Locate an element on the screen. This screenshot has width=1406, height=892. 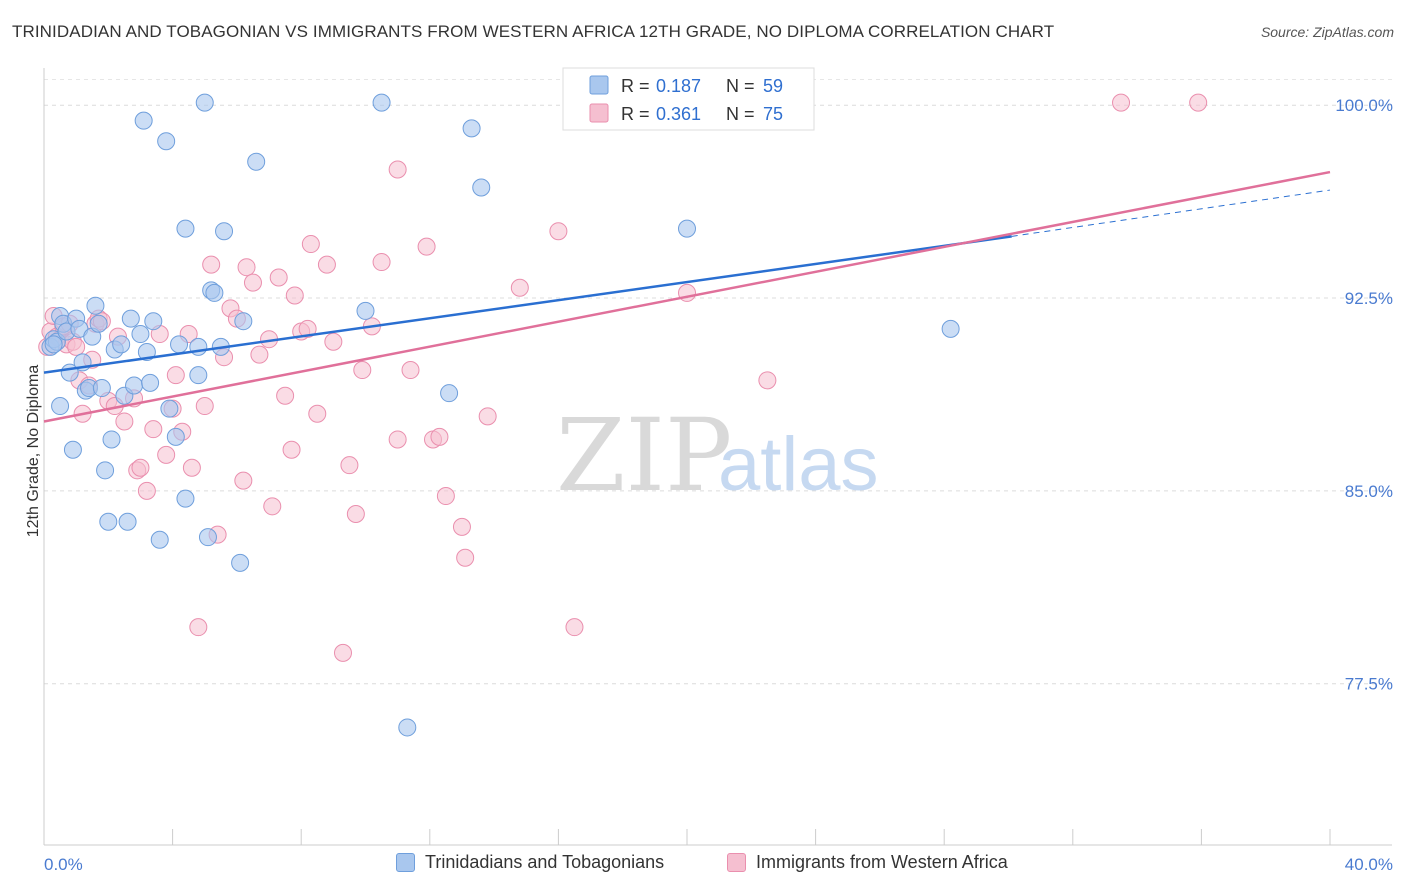
legend-item-western-africa: Immigrants from Western Africa is located at coordinates (867, 862).